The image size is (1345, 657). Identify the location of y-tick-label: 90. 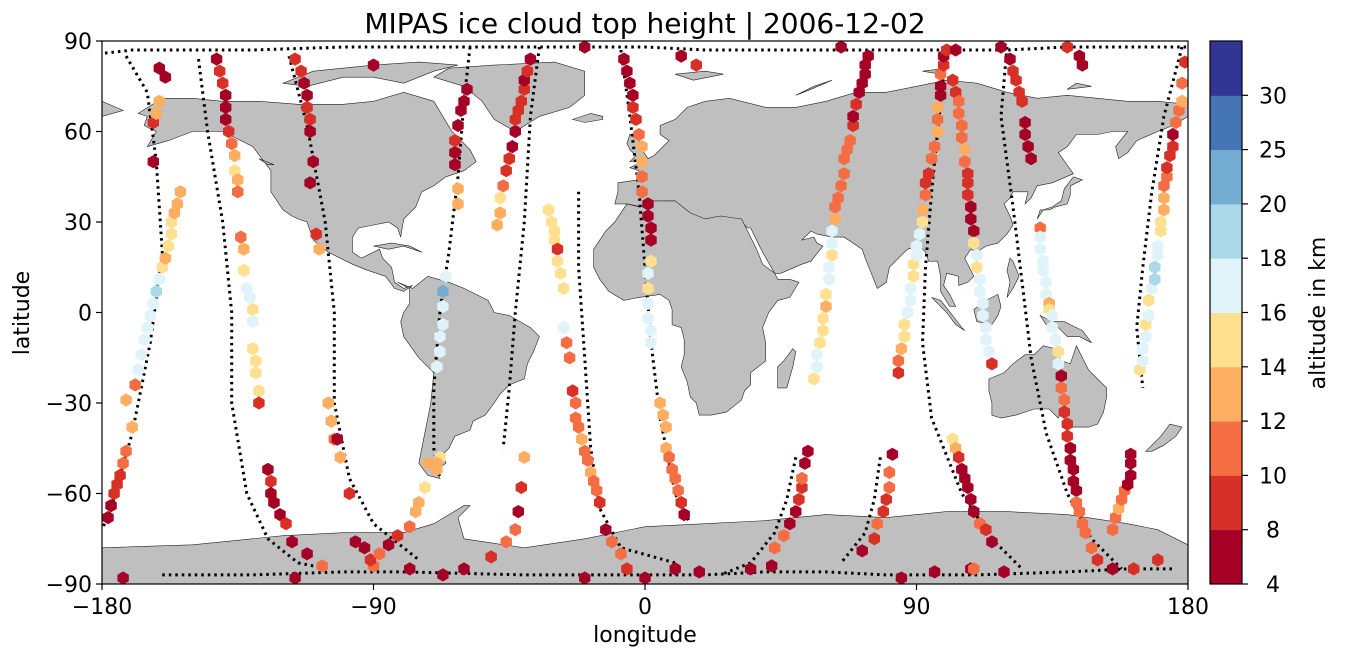
(78, 42).